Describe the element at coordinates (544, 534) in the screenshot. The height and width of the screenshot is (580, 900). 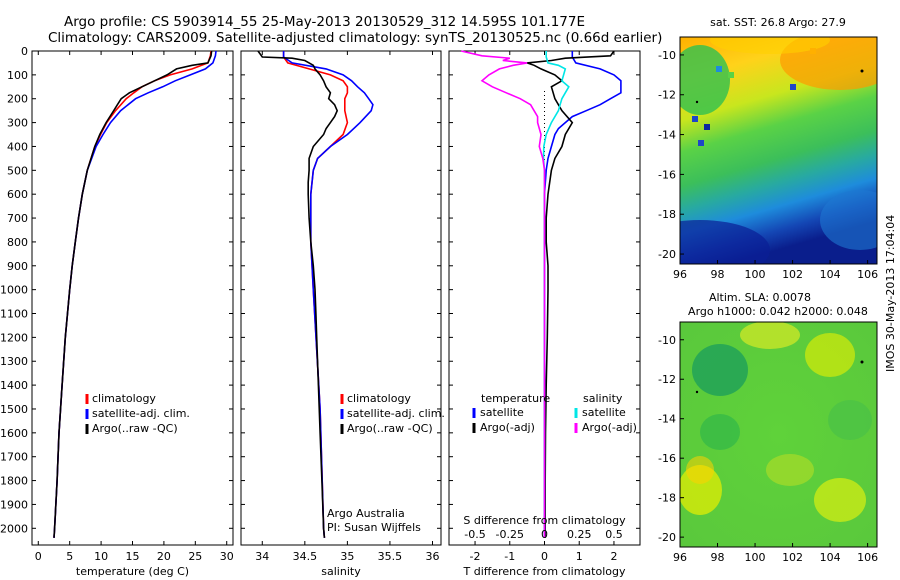
I see `secondary-tick-label: 0` at that location.